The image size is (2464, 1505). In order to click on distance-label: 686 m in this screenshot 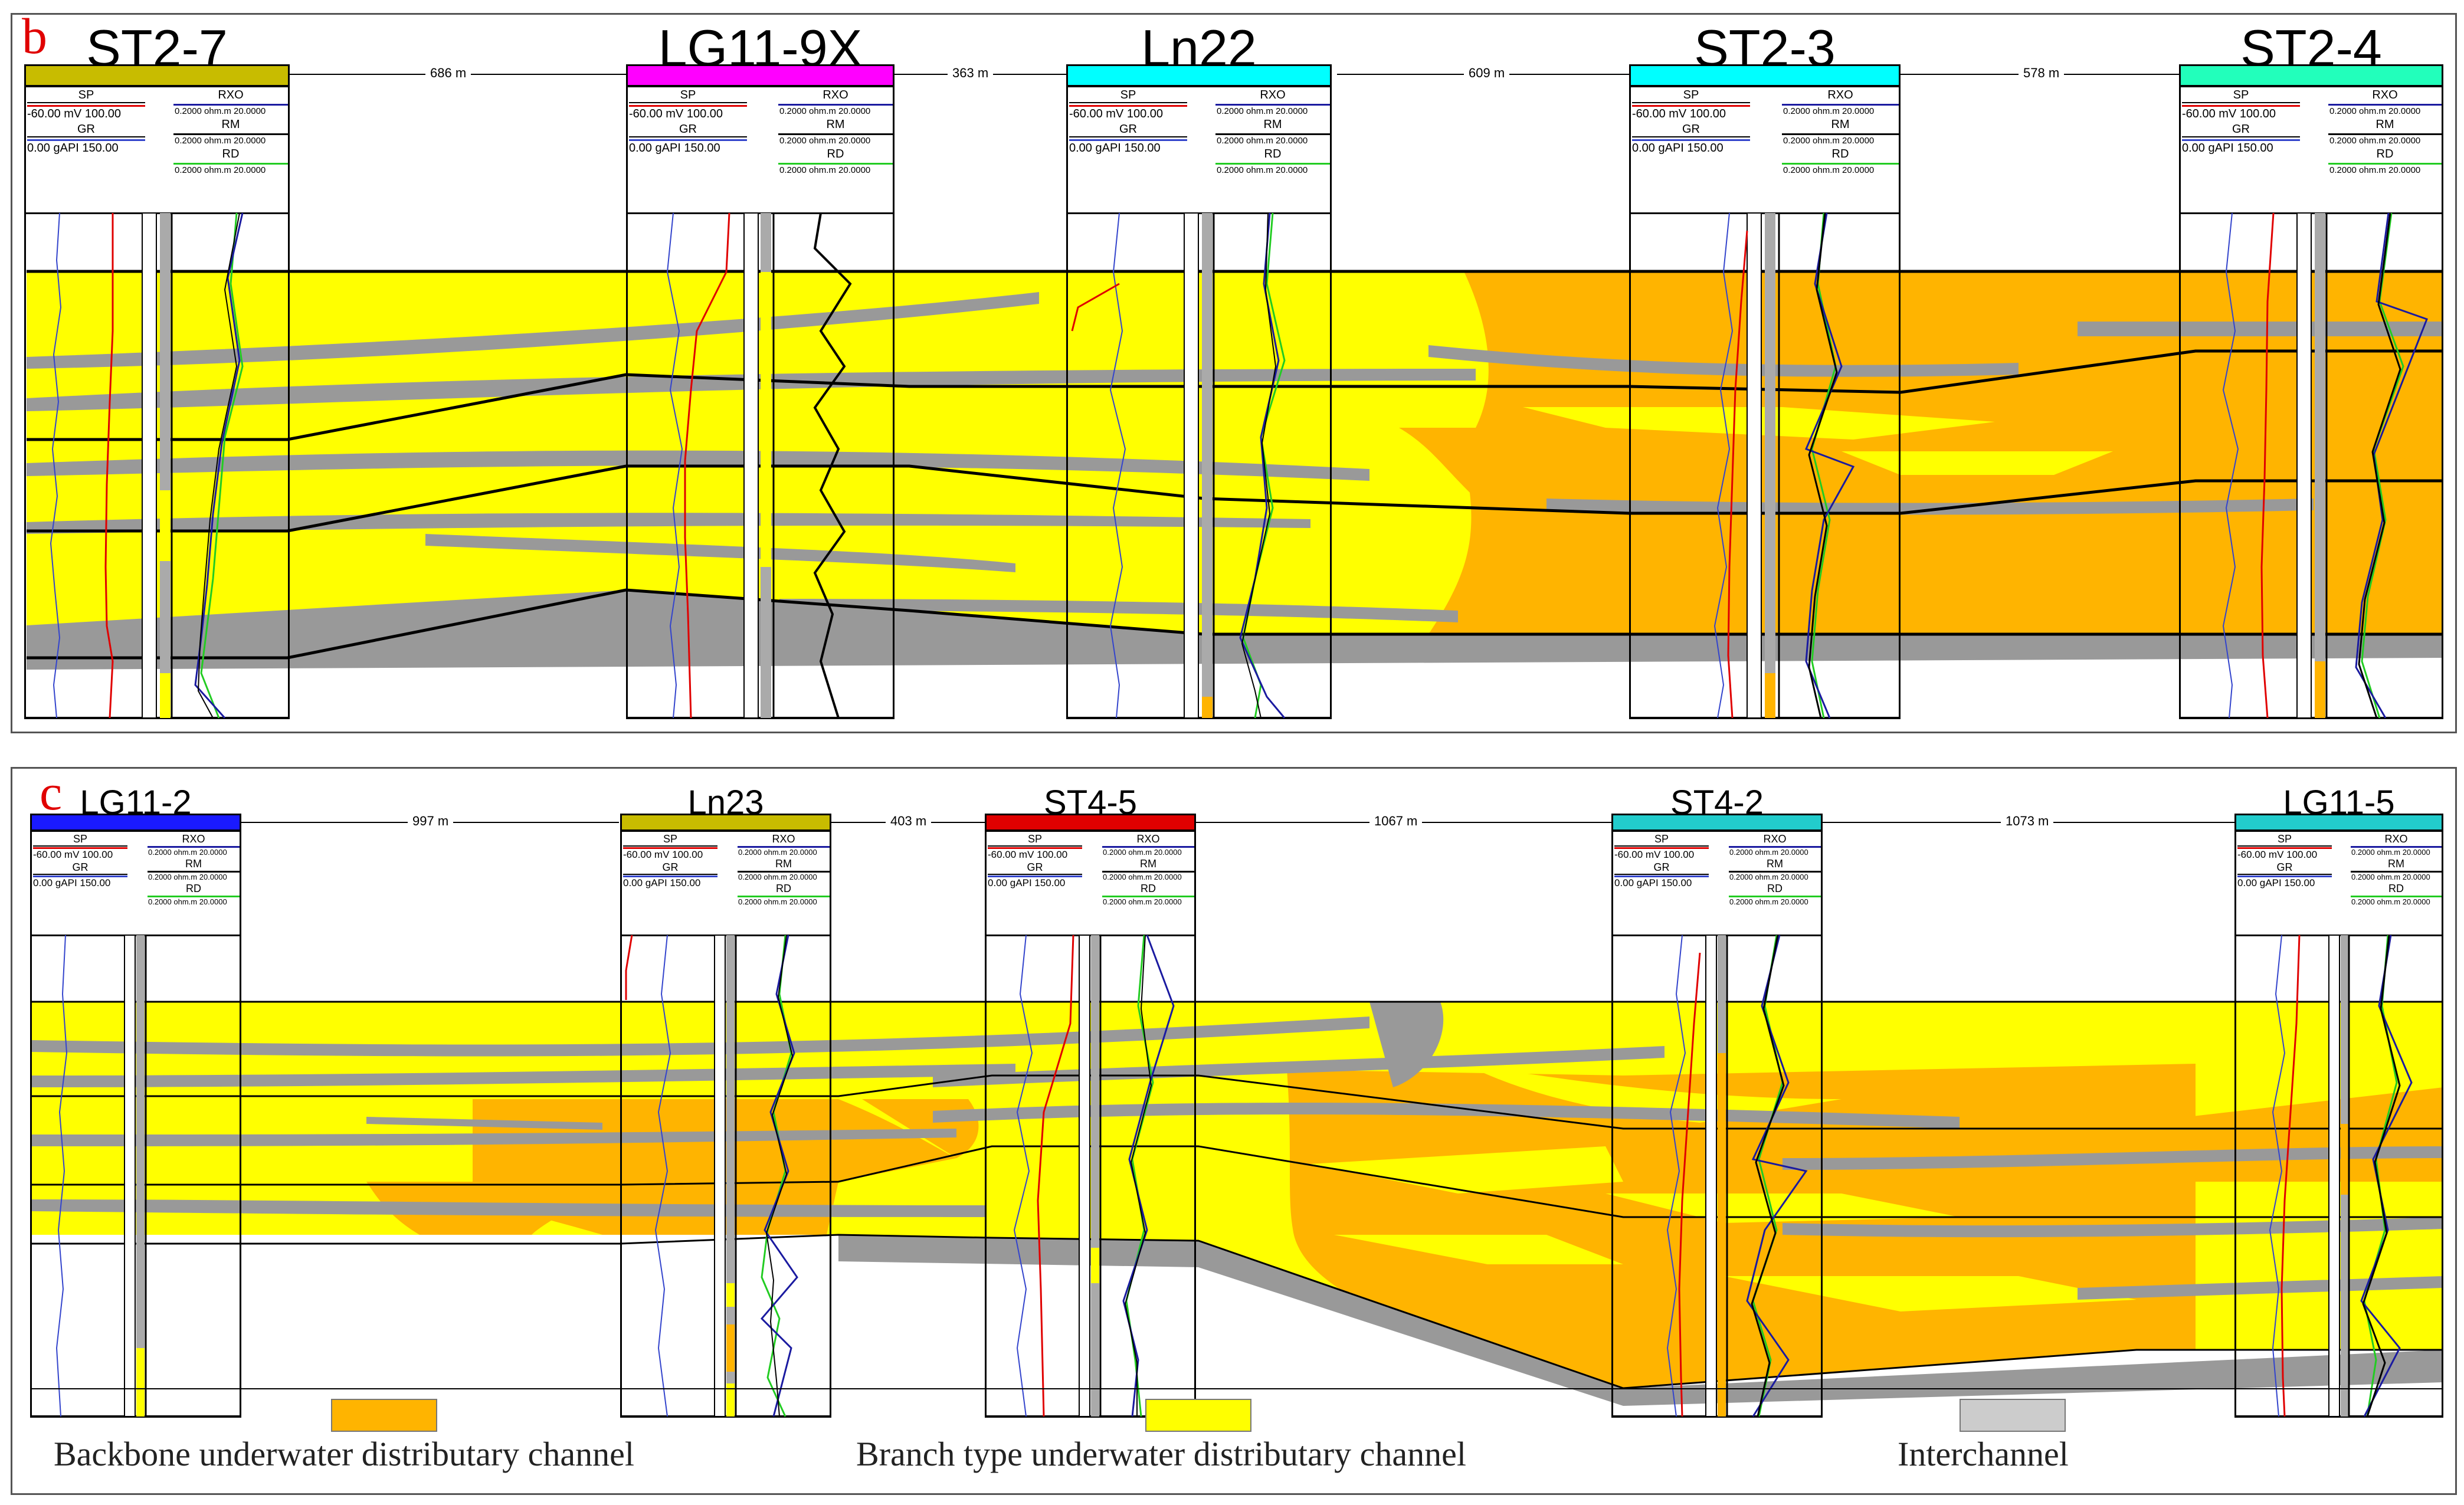, I will do `click(448, 73)`.